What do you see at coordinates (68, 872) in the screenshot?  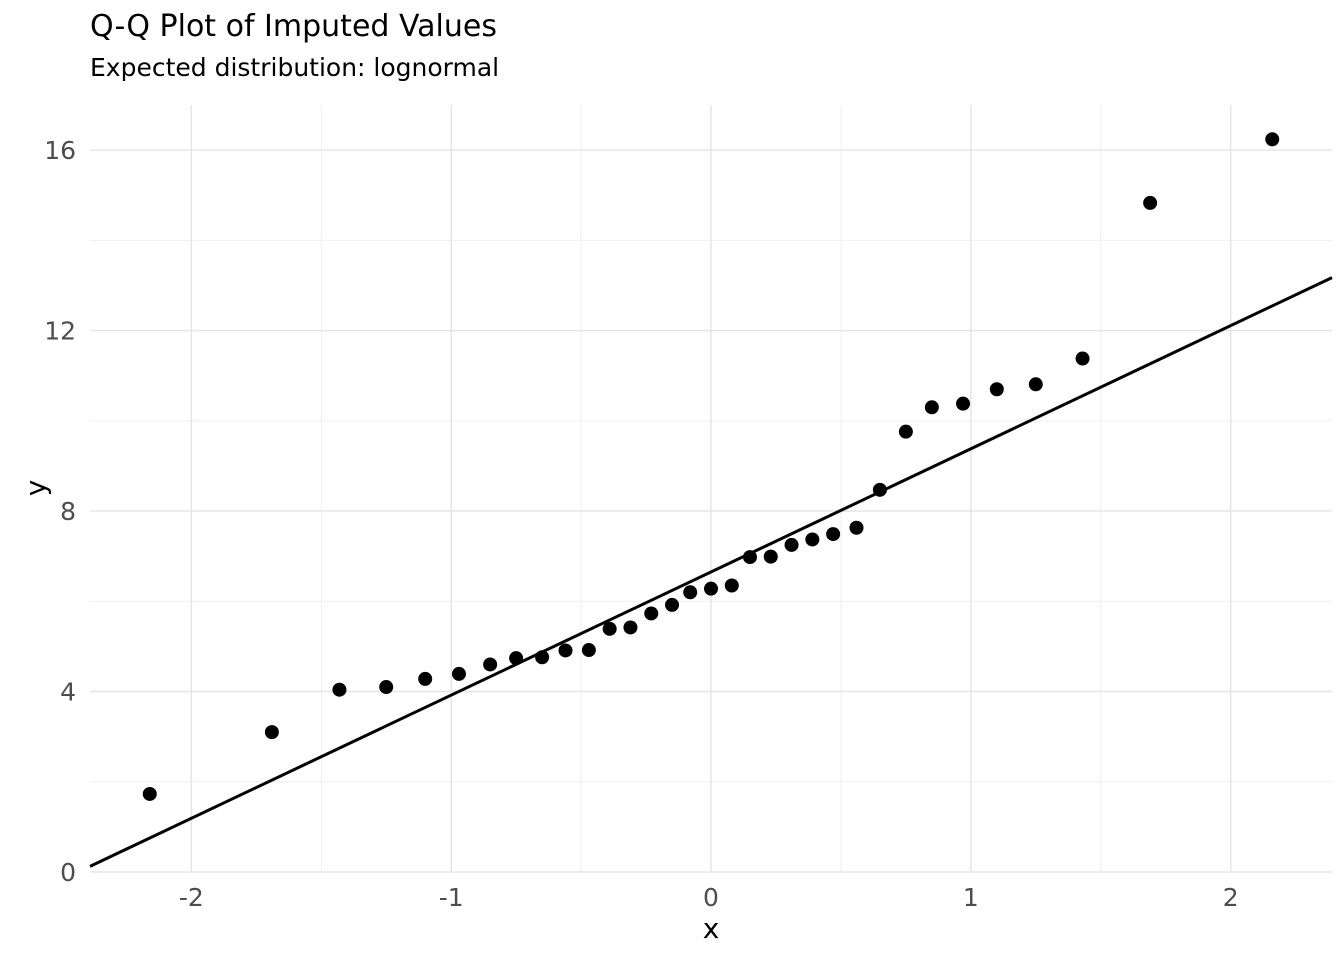 I see `y-tick-label: 0` at bounding box center [68, 872].